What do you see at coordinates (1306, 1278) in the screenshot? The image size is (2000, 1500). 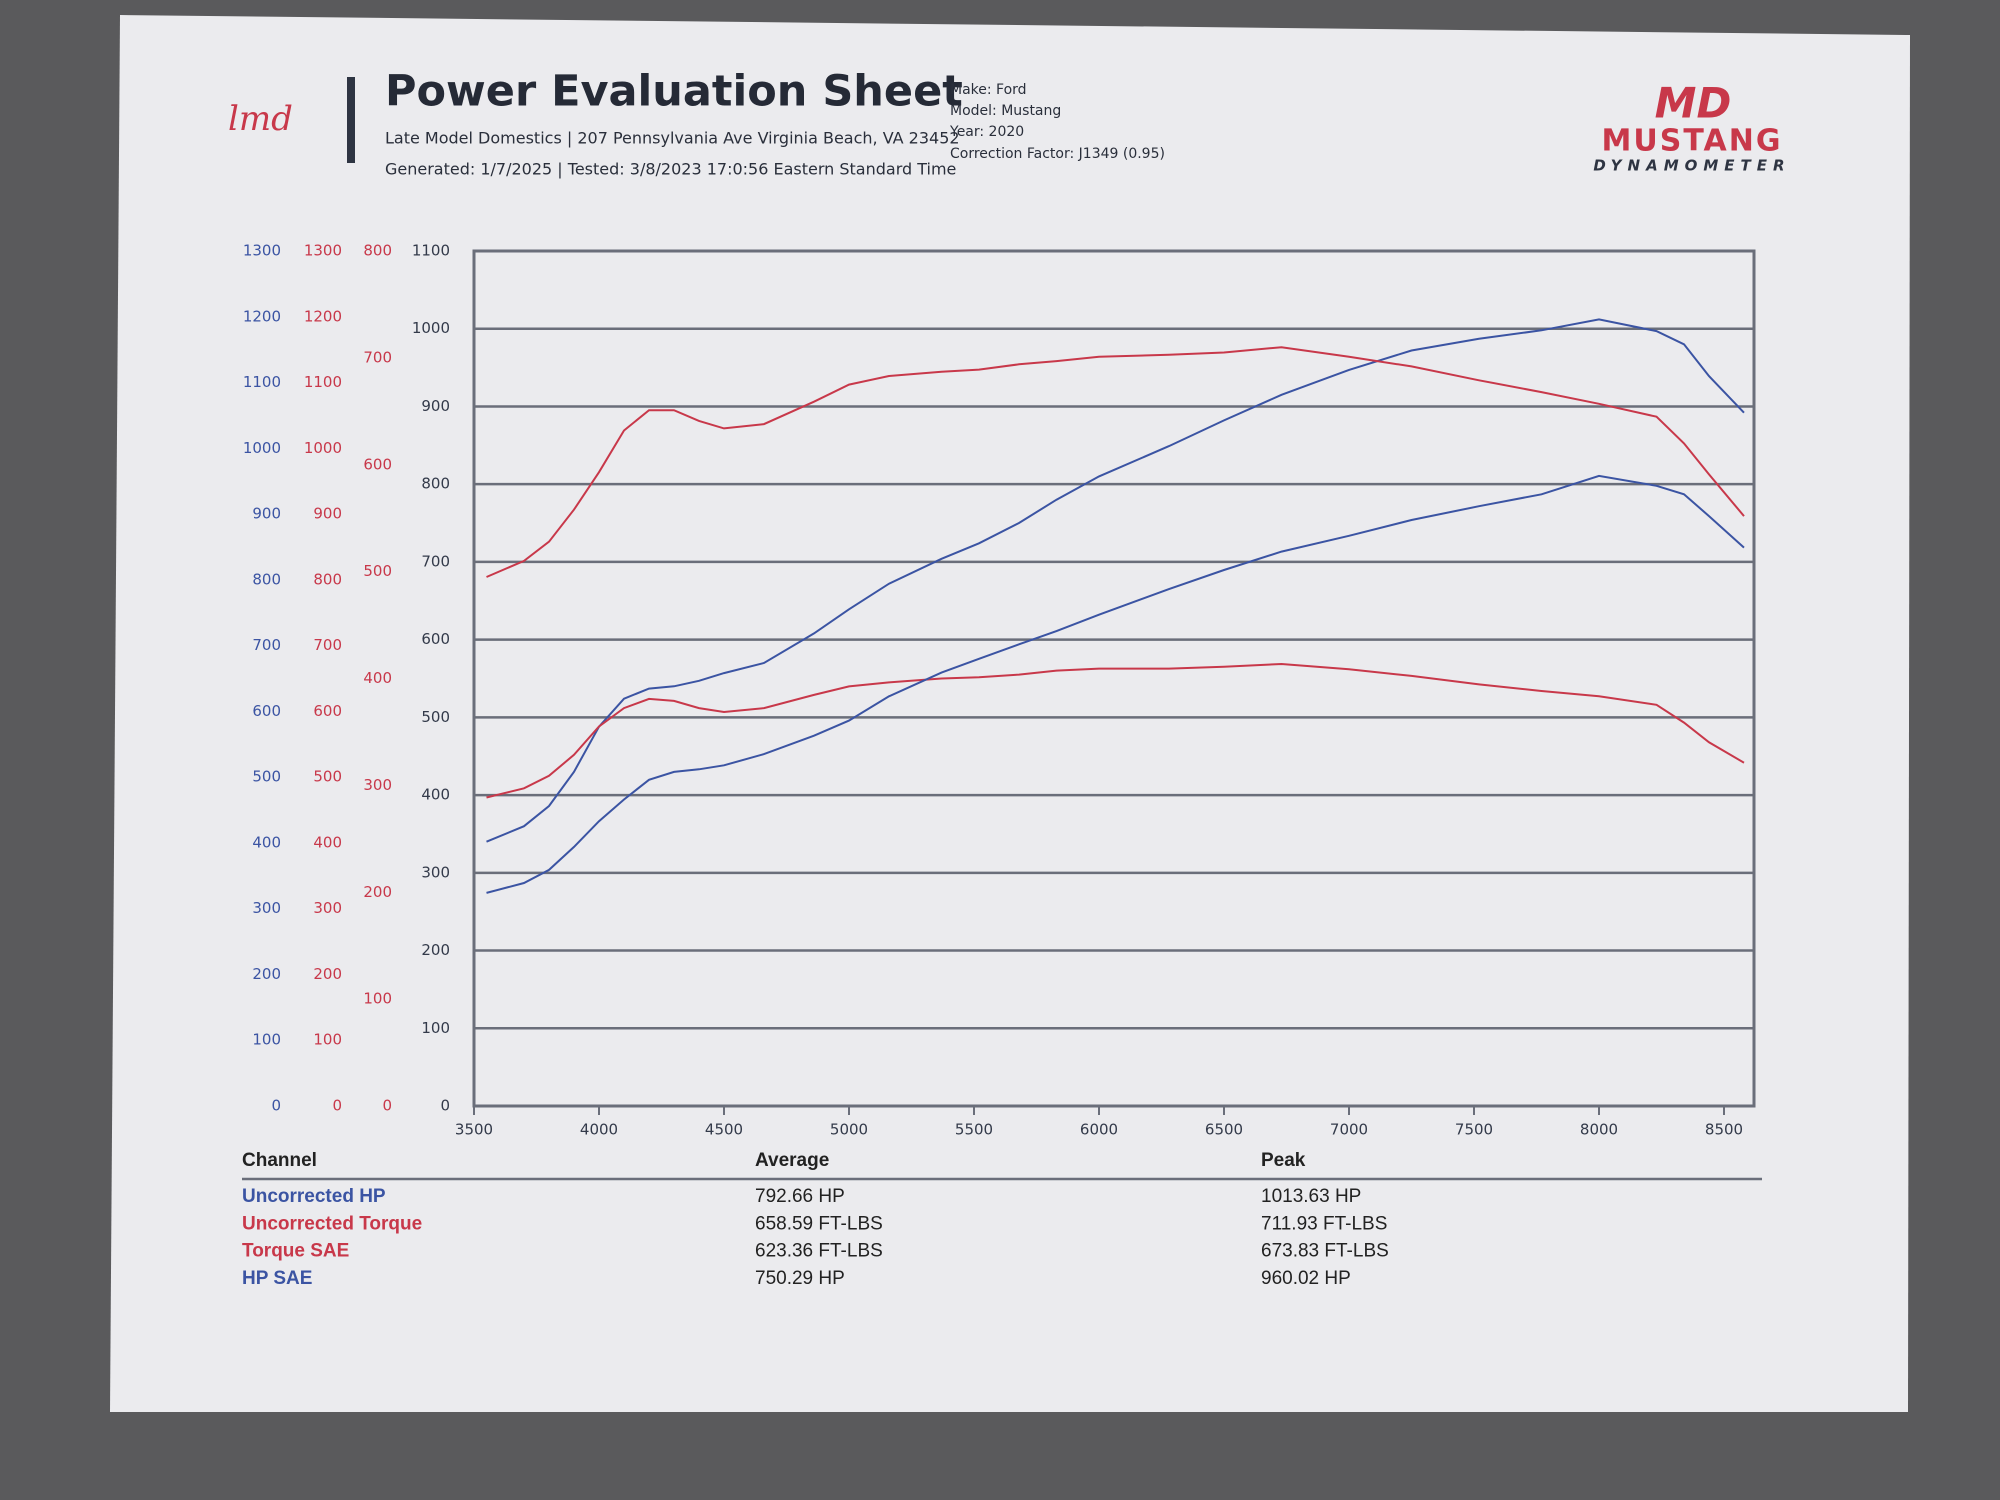 I see `table-cell: 960.02 HP` at bounding box center [1306, 1278].